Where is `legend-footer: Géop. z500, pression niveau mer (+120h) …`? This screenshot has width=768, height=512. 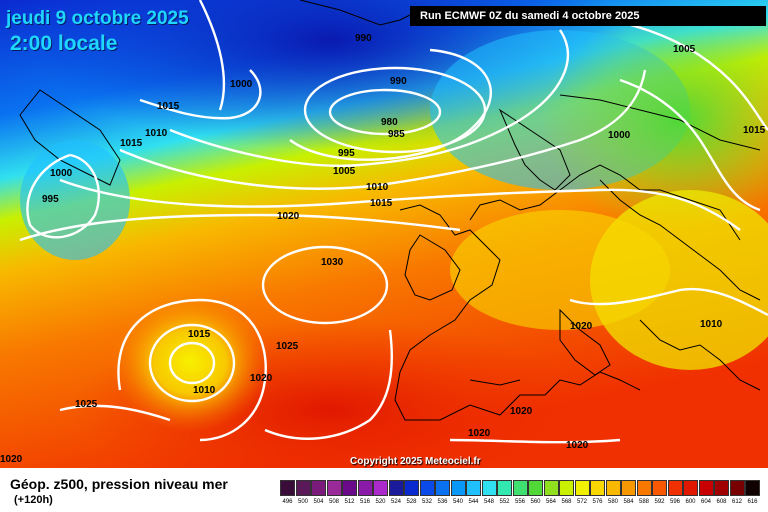 legend-footer: Géop. z500, pression niveau mer (+120h) … is located at coordinates (384, 490).